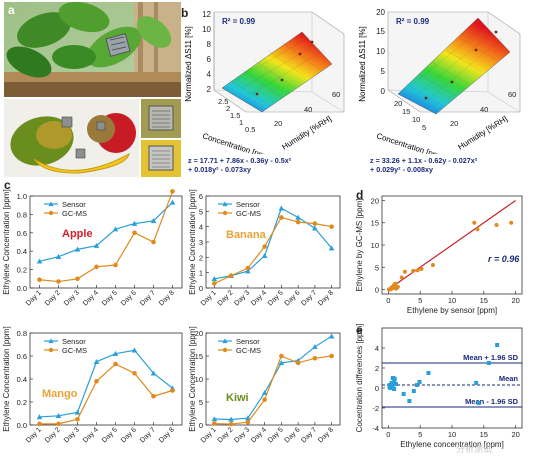  What do you see at coordinates (246, 235) in the screenshot?
I see `chart-title: Banana` at bounding box center [246, 235].